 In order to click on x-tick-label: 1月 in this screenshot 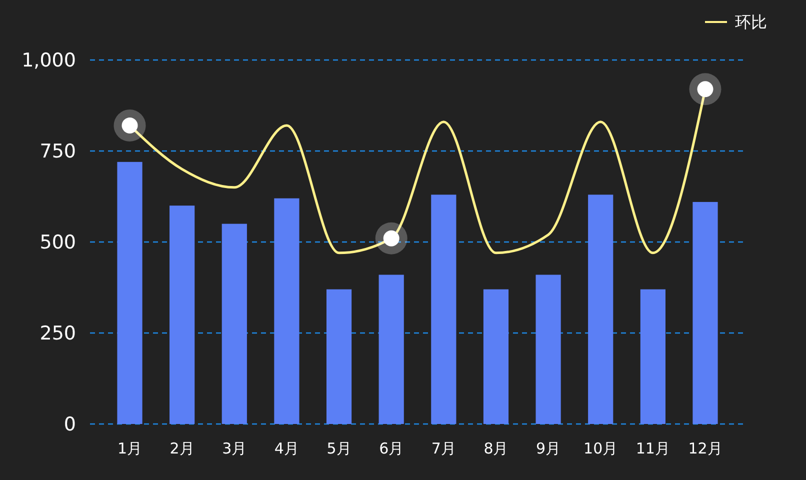, I will do `click(129, 448)`.